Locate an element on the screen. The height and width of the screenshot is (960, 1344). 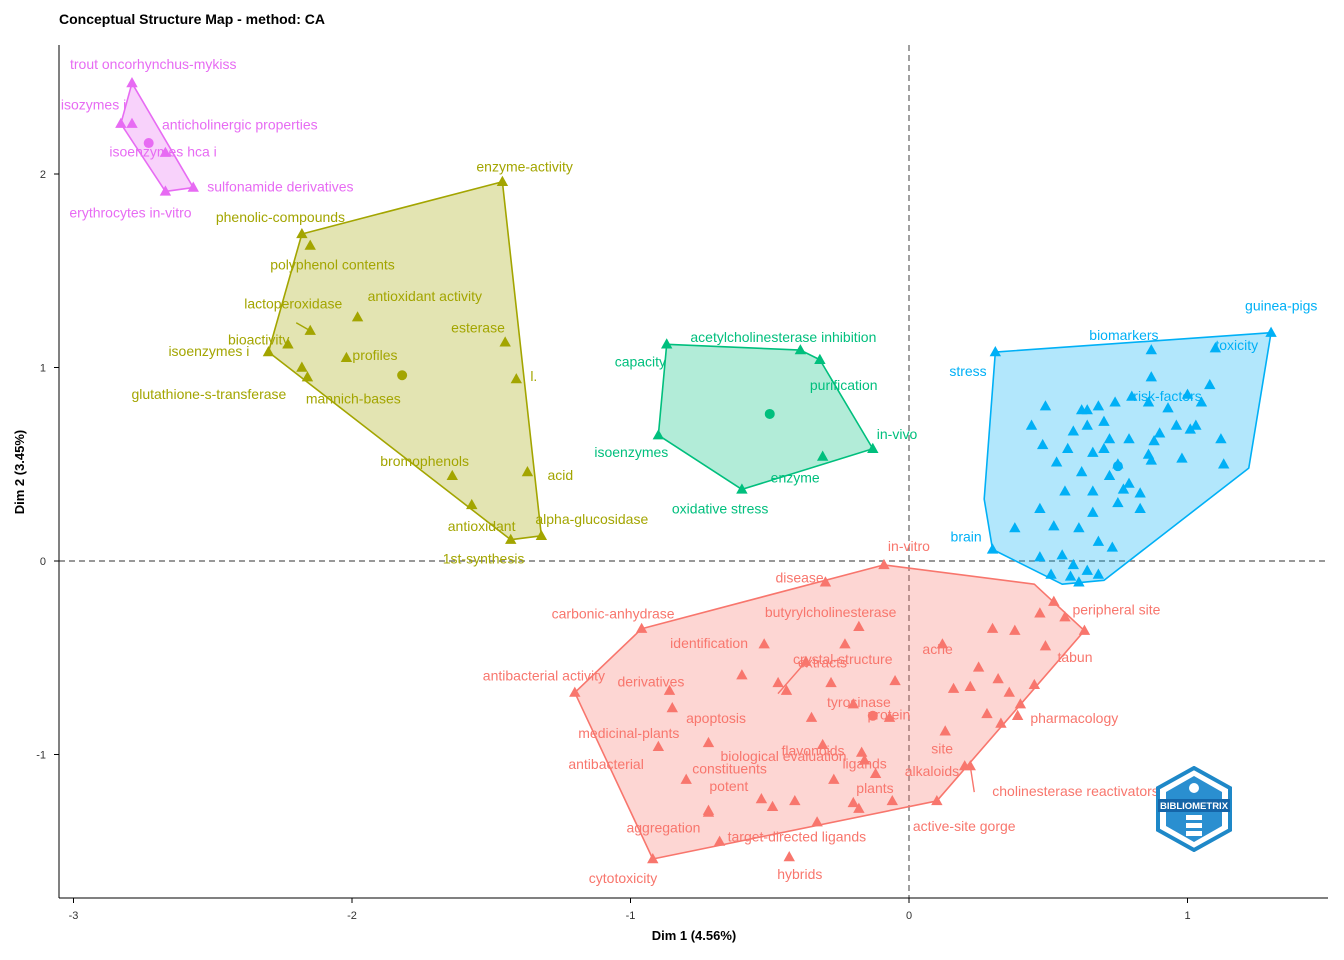
cluster-2-label: phenolic-compounds is located at coordinates (280, 217).